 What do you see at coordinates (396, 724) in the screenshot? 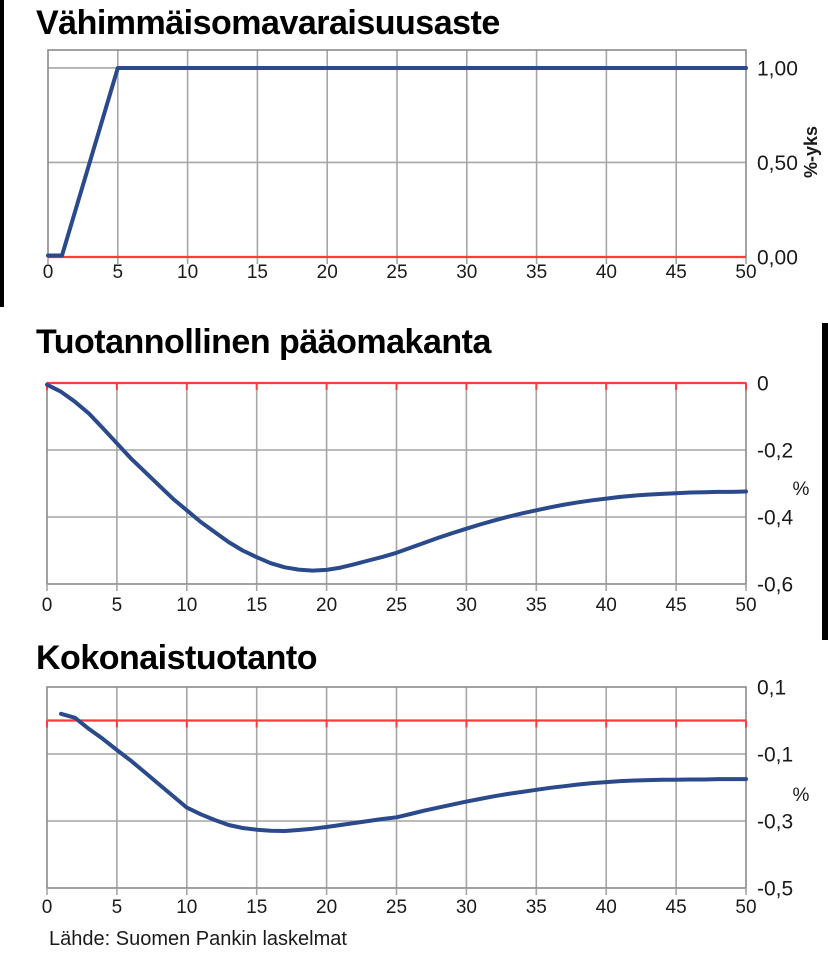
I see `chart-3-zero-line-ticks` at bounding box center [396, 724].